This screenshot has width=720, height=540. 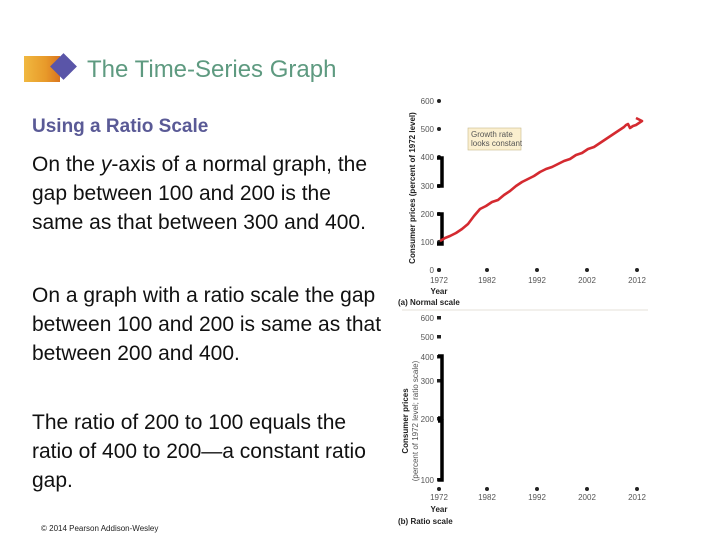 What do you see at coordinates (405, 421) in the screenshot?
I see `y-axis-label: Consumer prices` at bounding box center [405, 421].